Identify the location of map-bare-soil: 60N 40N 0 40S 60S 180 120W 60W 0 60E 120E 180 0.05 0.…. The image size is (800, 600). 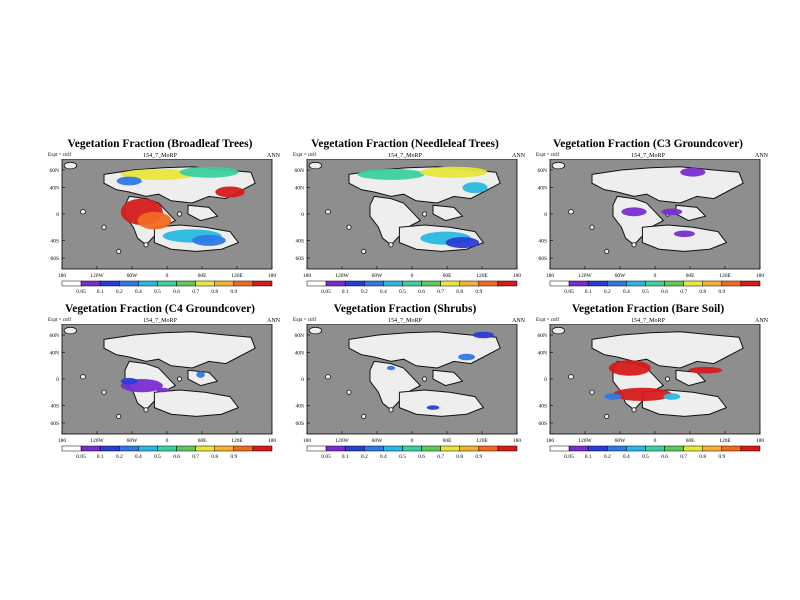
(651, 392).